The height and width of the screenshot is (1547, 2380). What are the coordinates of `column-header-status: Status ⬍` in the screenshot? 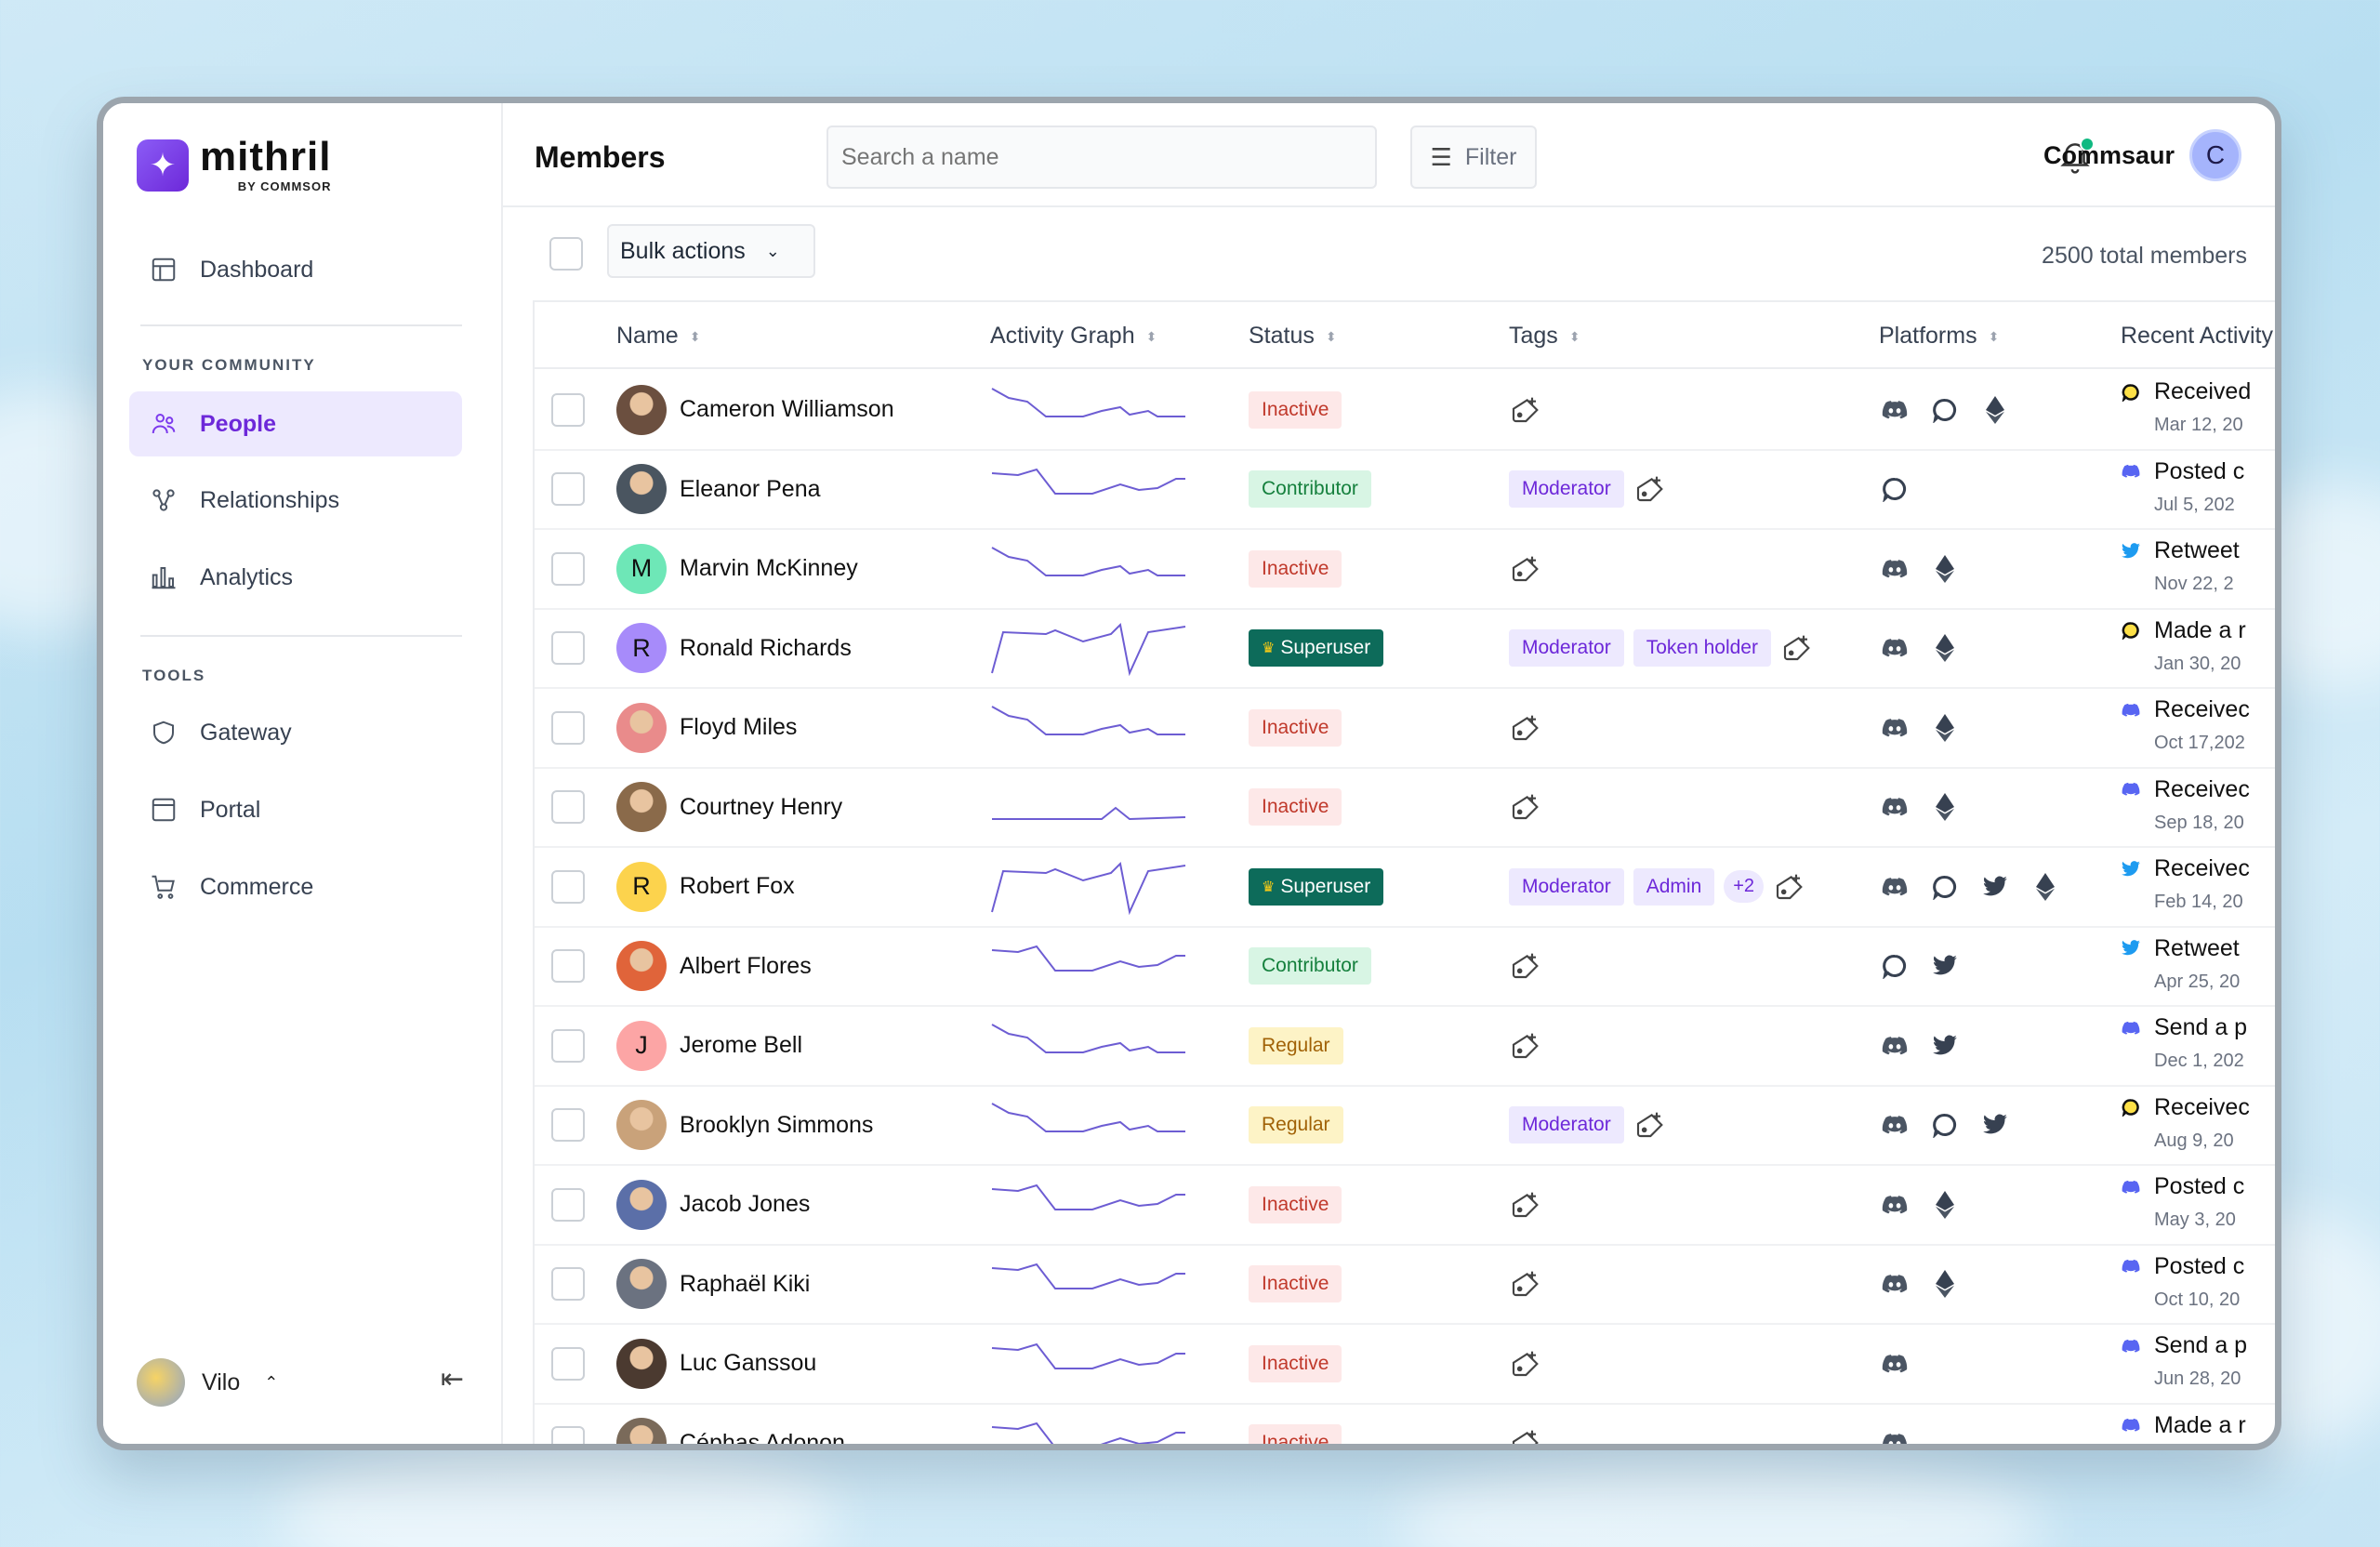 It's located at (1293, 336).